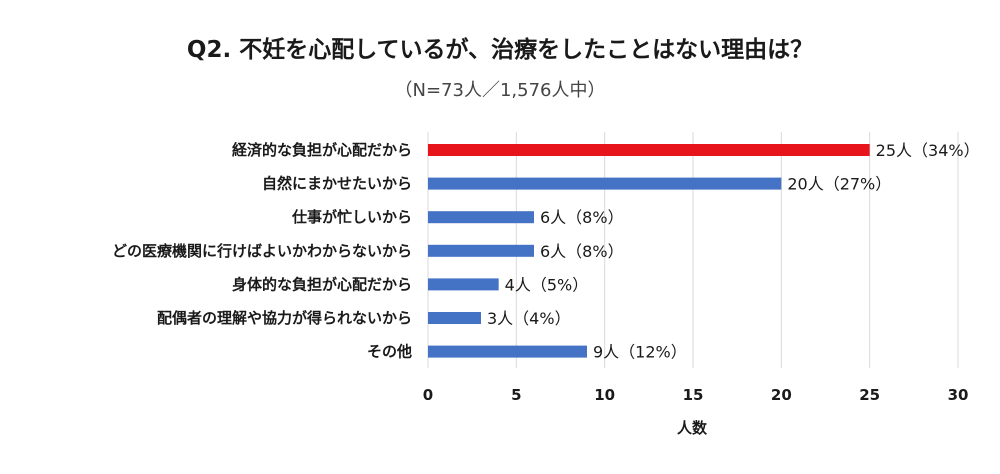  I want to click on x-tick-label: 10, so click(604, 395).